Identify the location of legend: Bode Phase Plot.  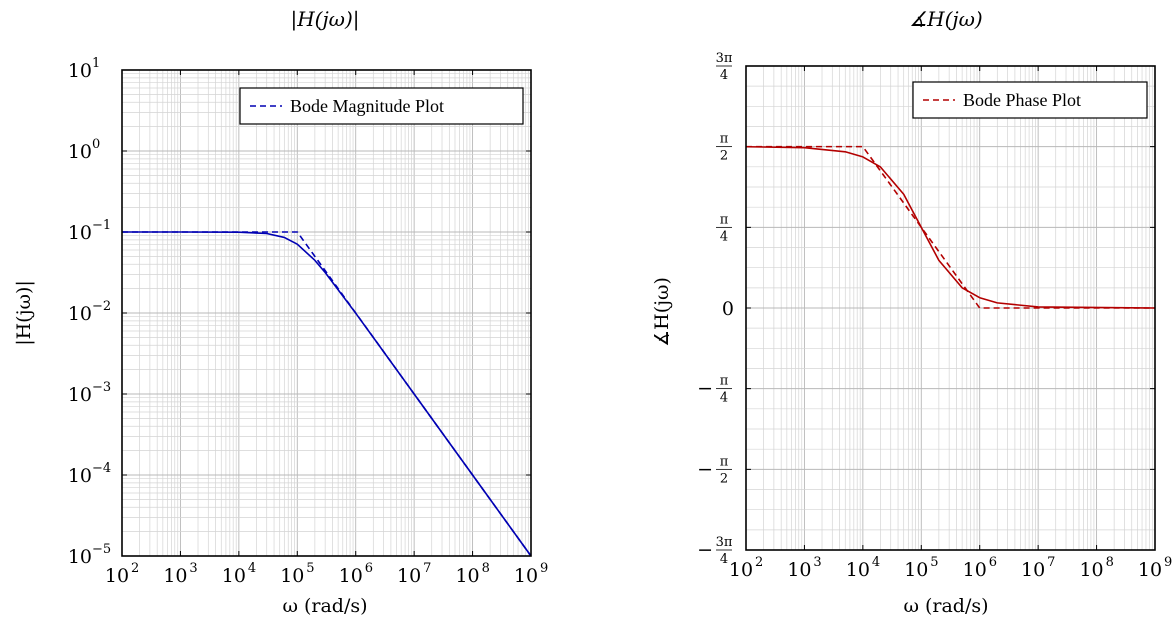
(1030, 100).